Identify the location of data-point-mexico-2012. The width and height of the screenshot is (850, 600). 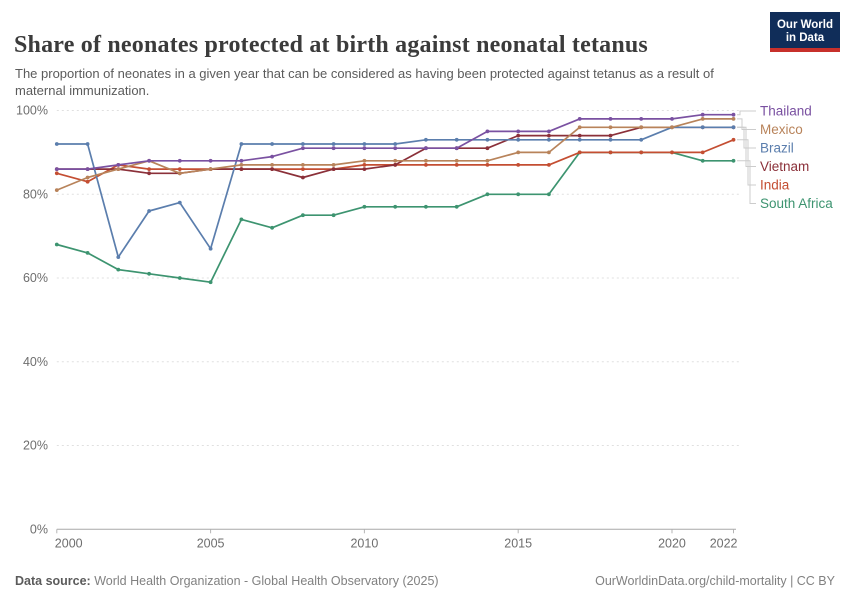
(426, 160).